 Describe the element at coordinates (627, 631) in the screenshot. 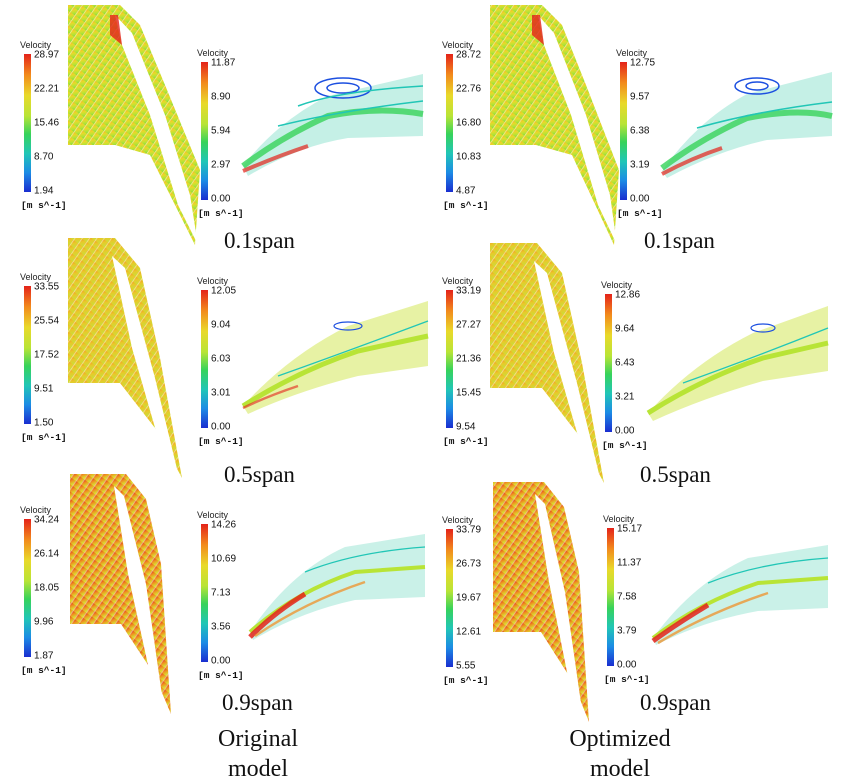

I see `tick-1: 3.79` at that location.